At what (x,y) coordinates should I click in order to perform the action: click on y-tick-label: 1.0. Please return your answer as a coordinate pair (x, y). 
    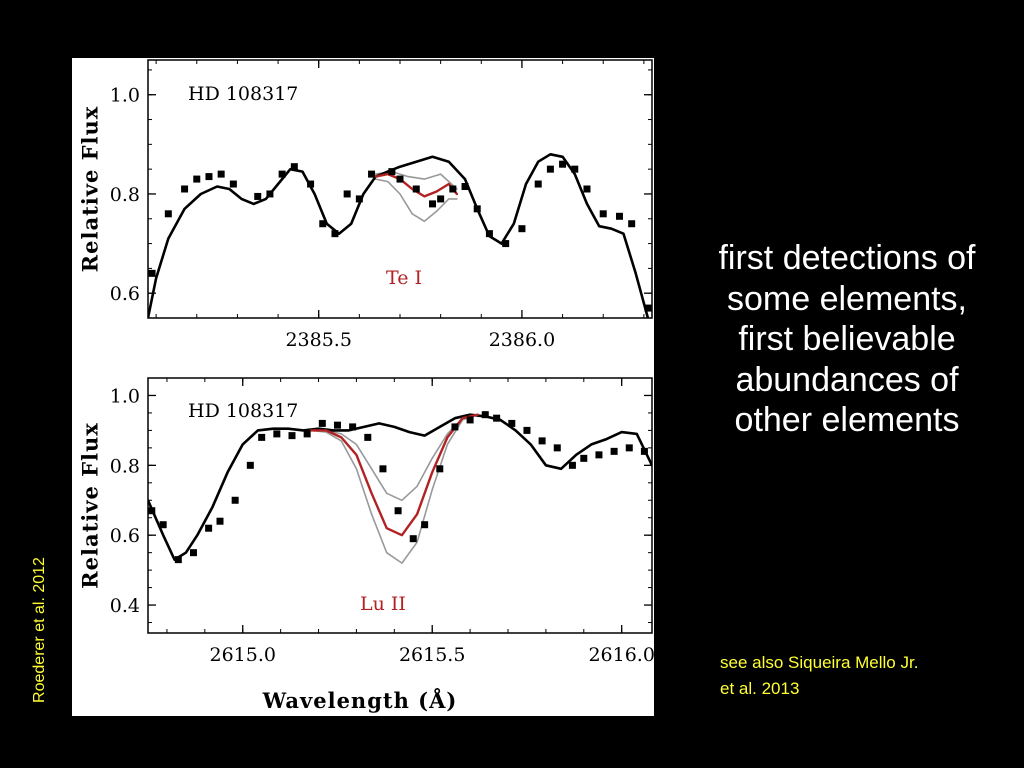
    Looking at the image, I should click on (125, 396).